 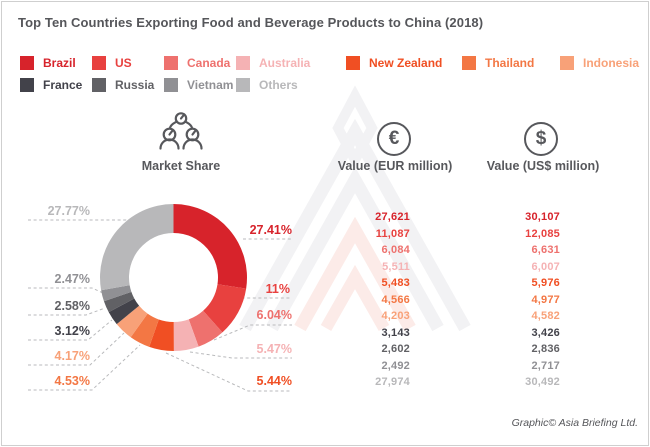 What do you see at coordinates (277, 289) in the screenshot?
I see `share-label-us: 11%` at bounding box center [277, 289].